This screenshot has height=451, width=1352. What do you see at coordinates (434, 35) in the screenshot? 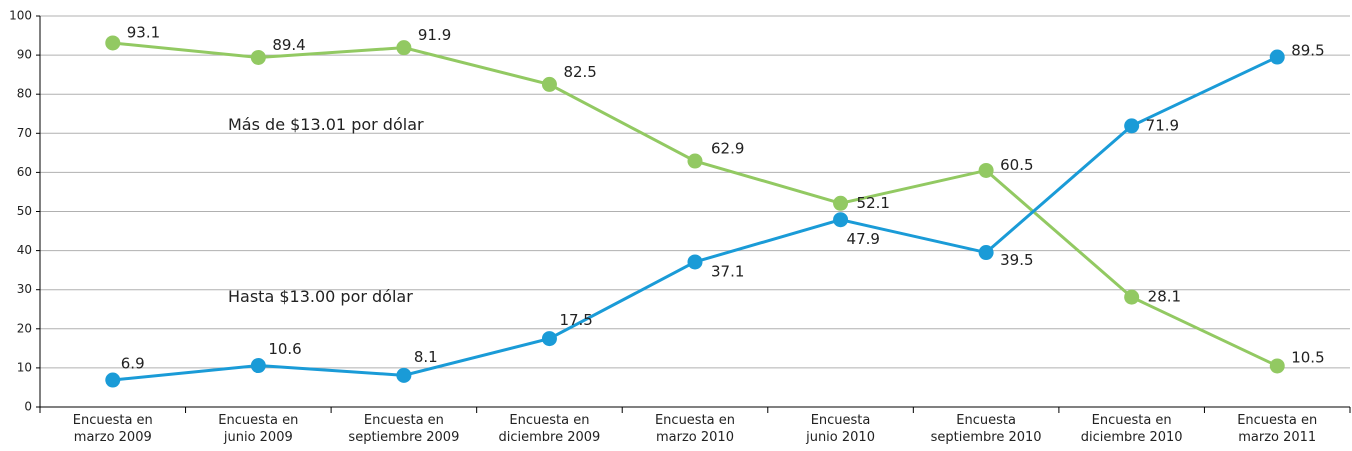
I see `data-label: 91.9` at bounding box center [434, 35].